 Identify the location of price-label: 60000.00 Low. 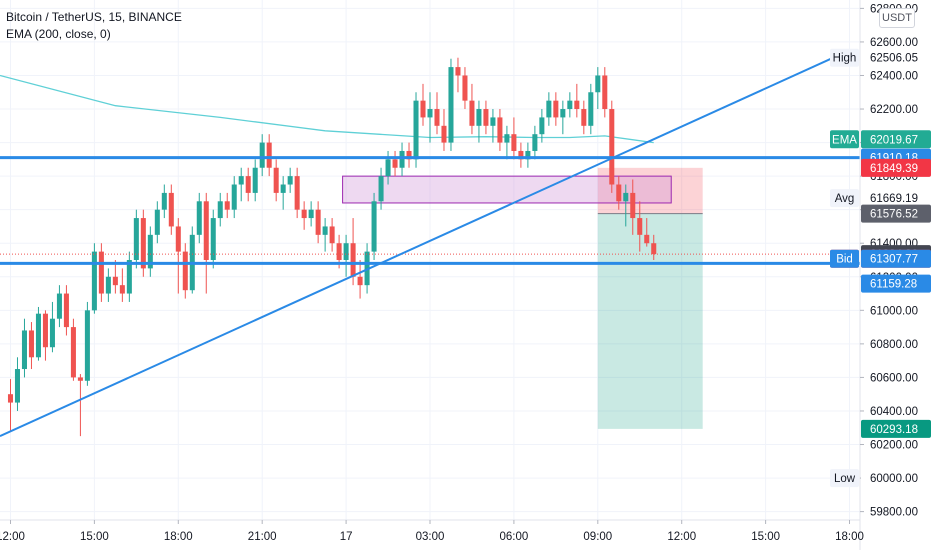
(880, 478).